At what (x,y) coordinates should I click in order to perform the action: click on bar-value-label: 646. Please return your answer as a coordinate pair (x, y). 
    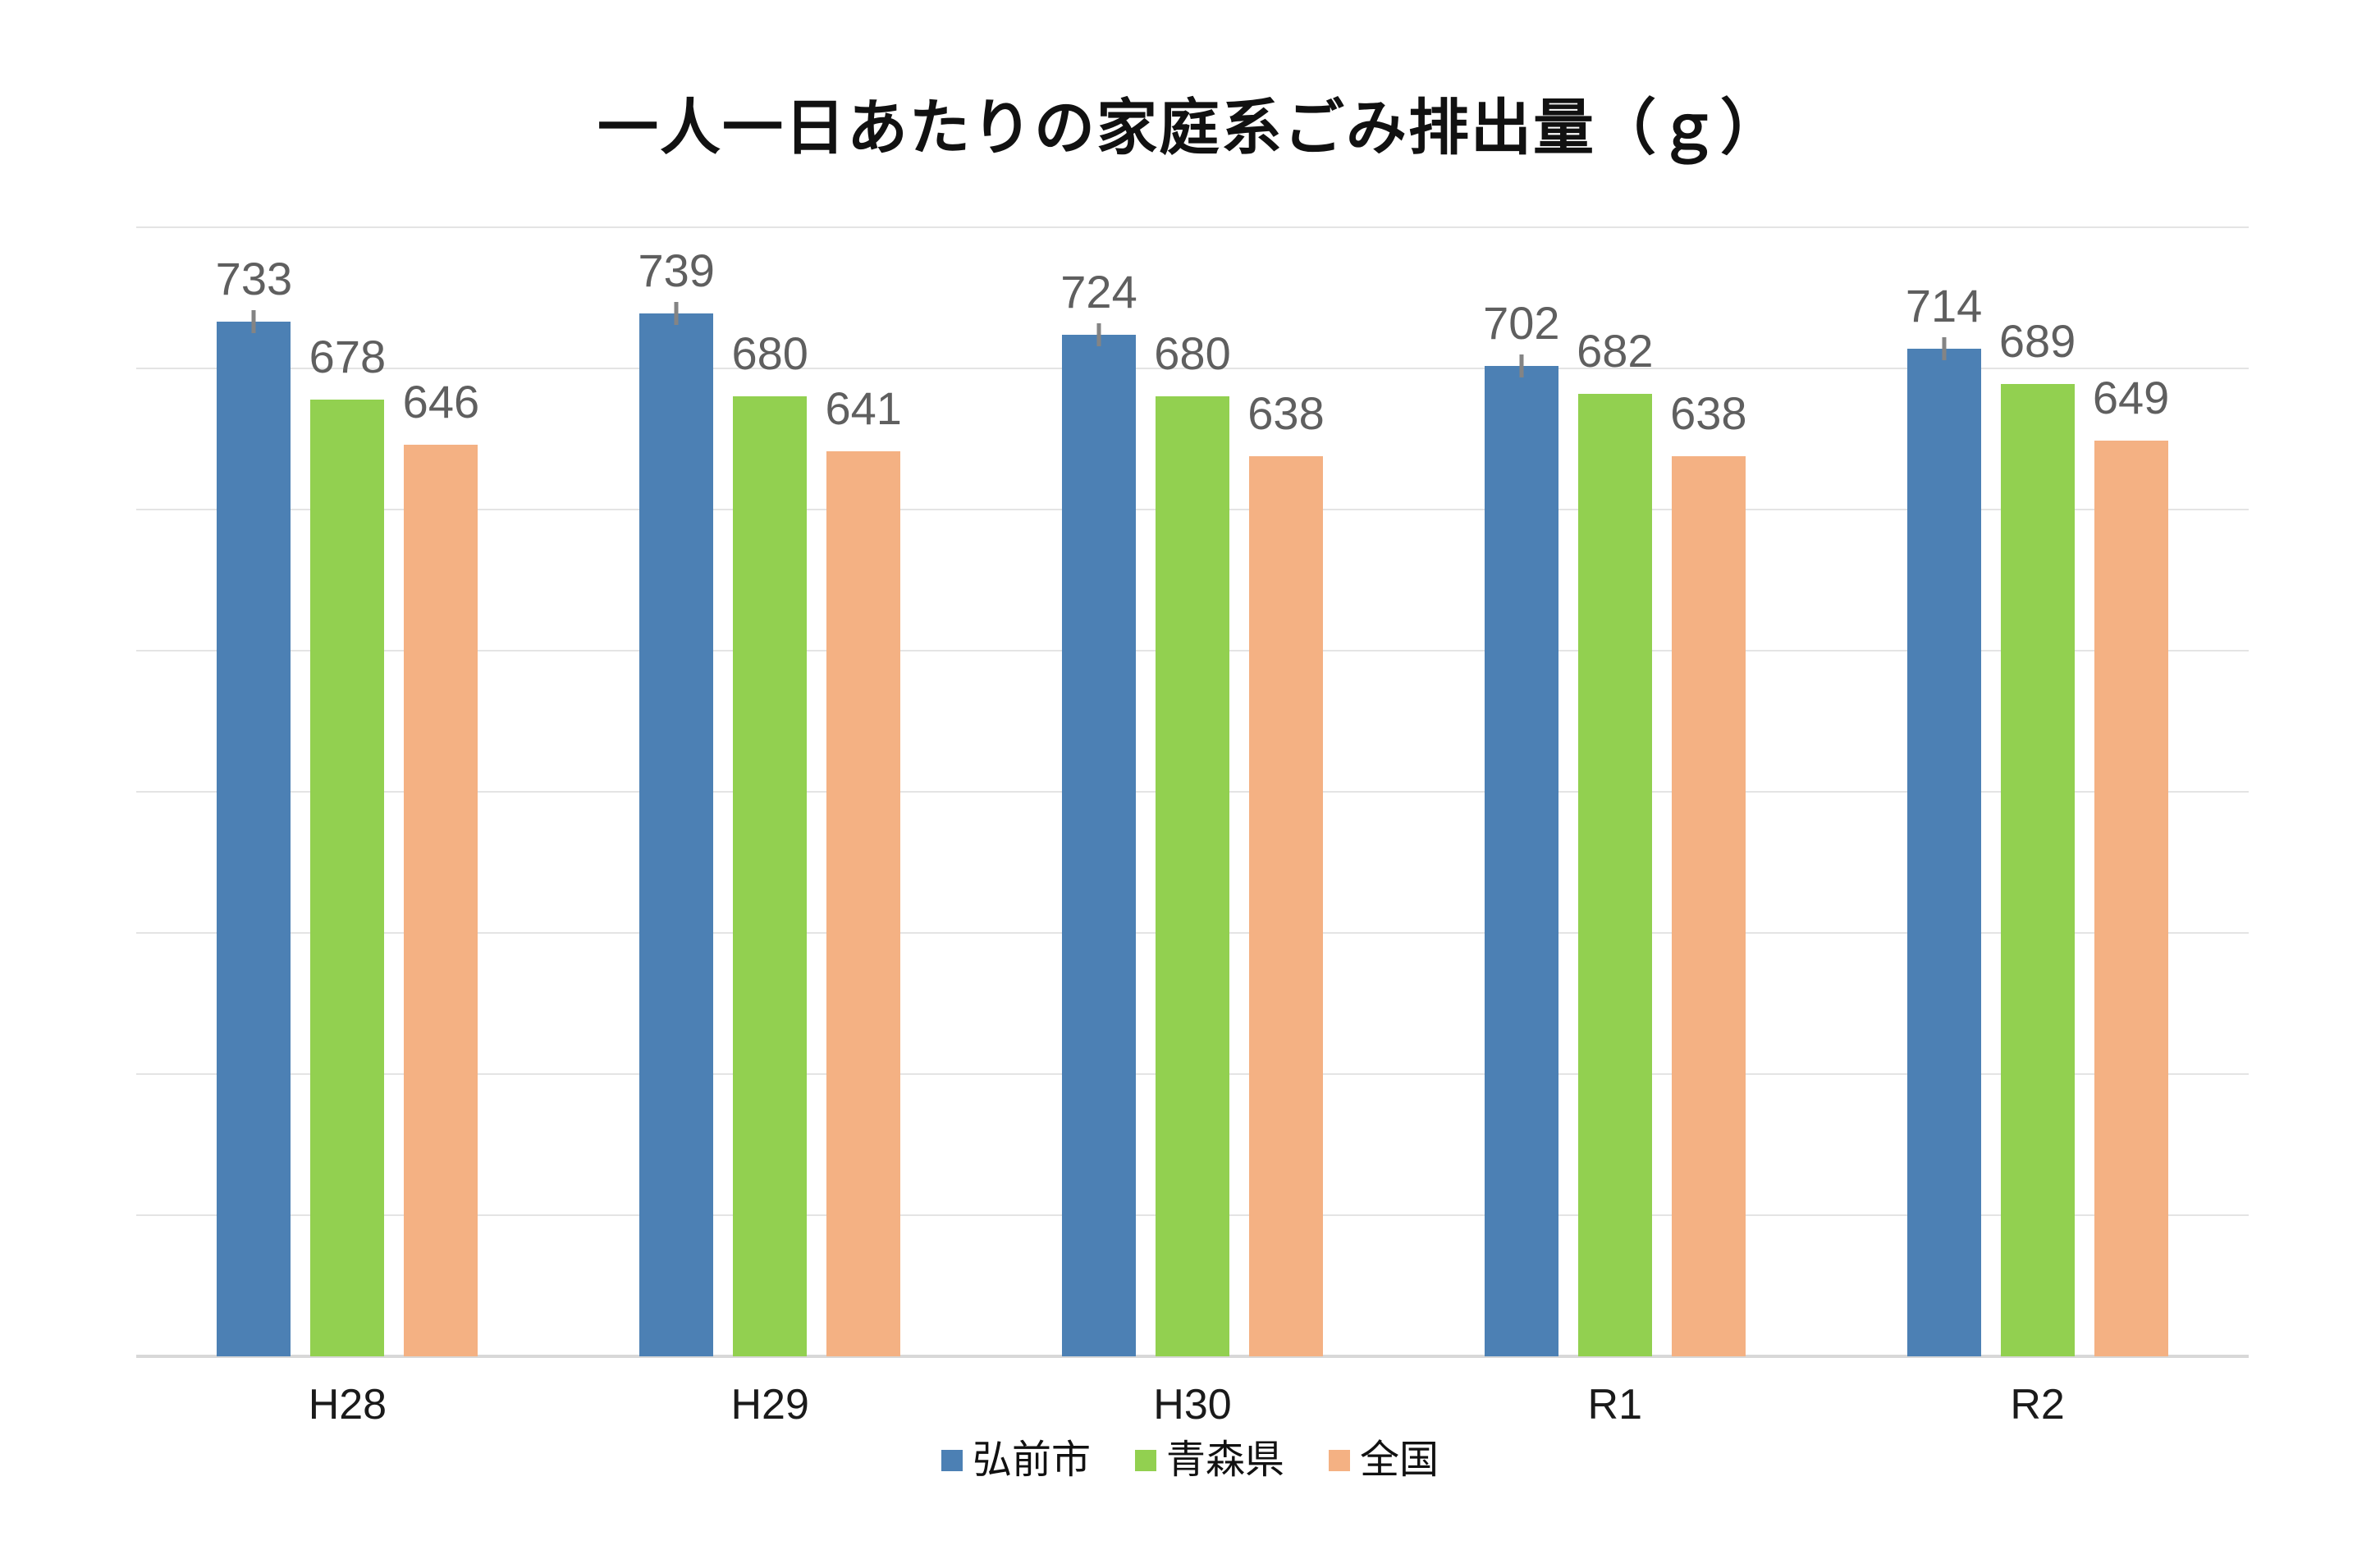
    Looking at the image, I should click on (441, 401).